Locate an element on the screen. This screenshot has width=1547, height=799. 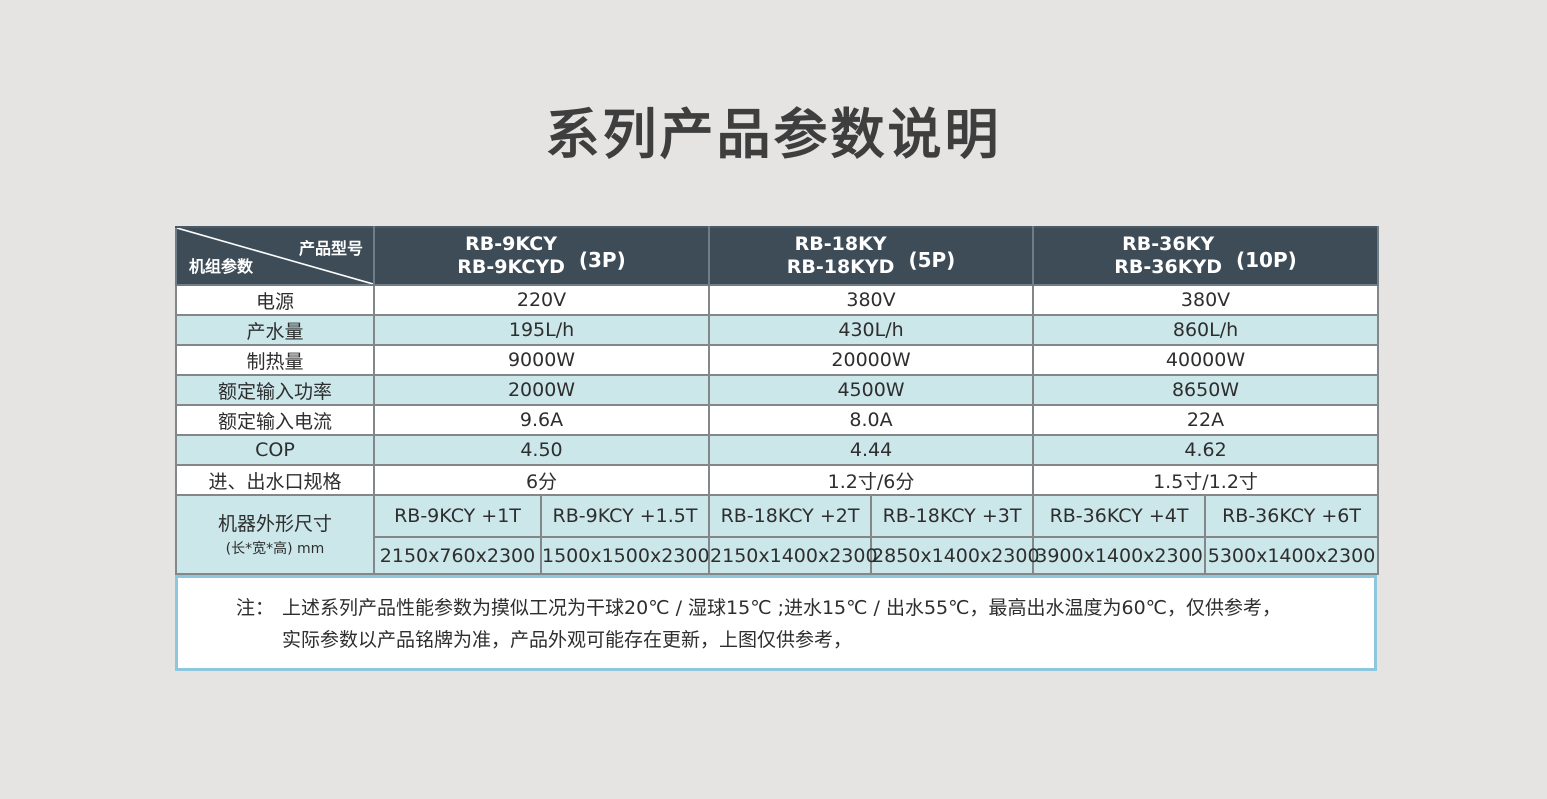
table-row-power-supply: 电源 220V 380V 380V is located at coordinates (777, 300).